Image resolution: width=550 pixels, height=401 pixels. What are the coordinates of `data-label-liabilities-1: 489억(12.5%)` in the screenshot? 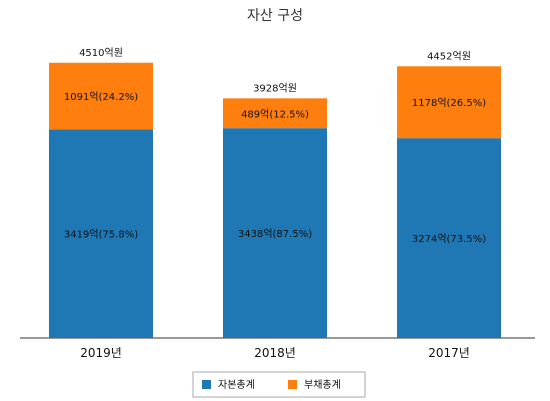 It's located at (275, 114).